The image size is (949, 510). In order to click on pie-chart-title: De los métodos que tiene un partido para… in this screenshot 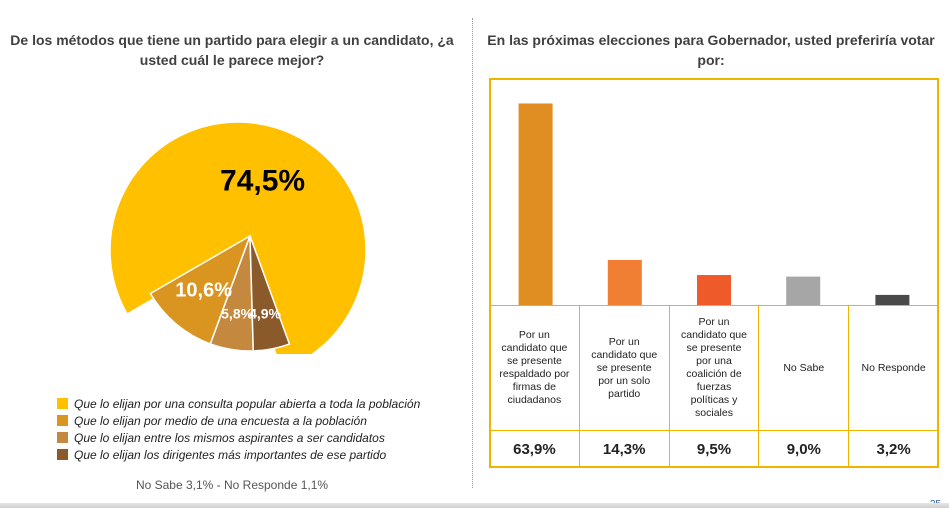, I will do `click(232, 50)`.